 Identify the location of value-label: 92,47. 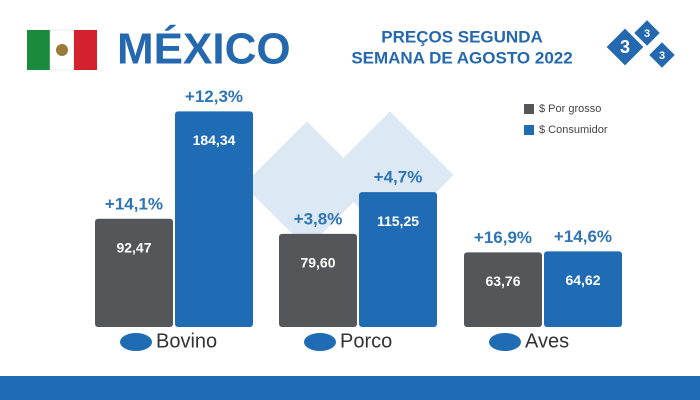
(133, 248).